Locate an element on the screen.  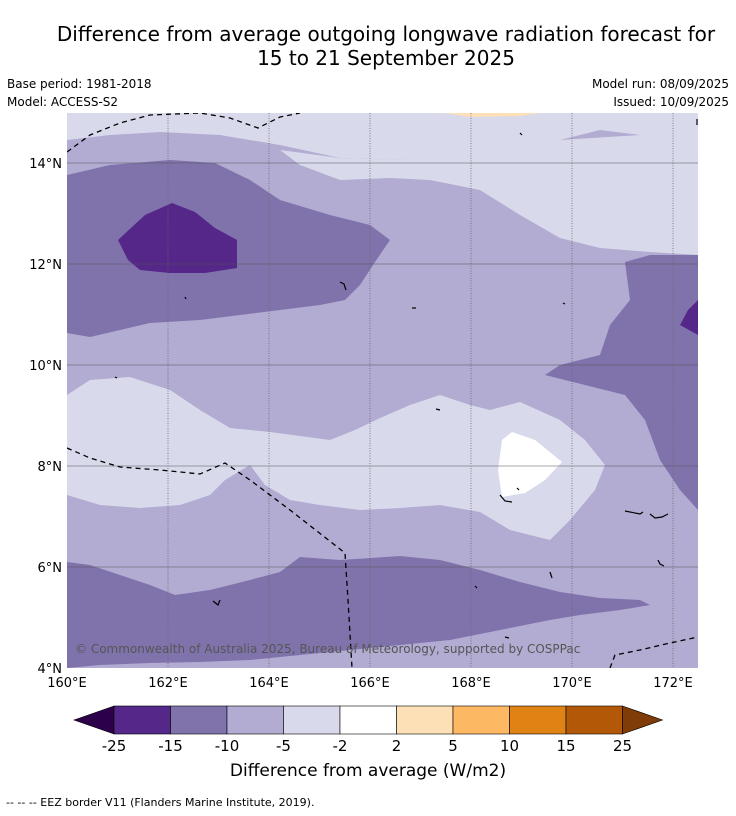
issued-date: Issued: 10/09/2025 is located at coordinates (671, 102).